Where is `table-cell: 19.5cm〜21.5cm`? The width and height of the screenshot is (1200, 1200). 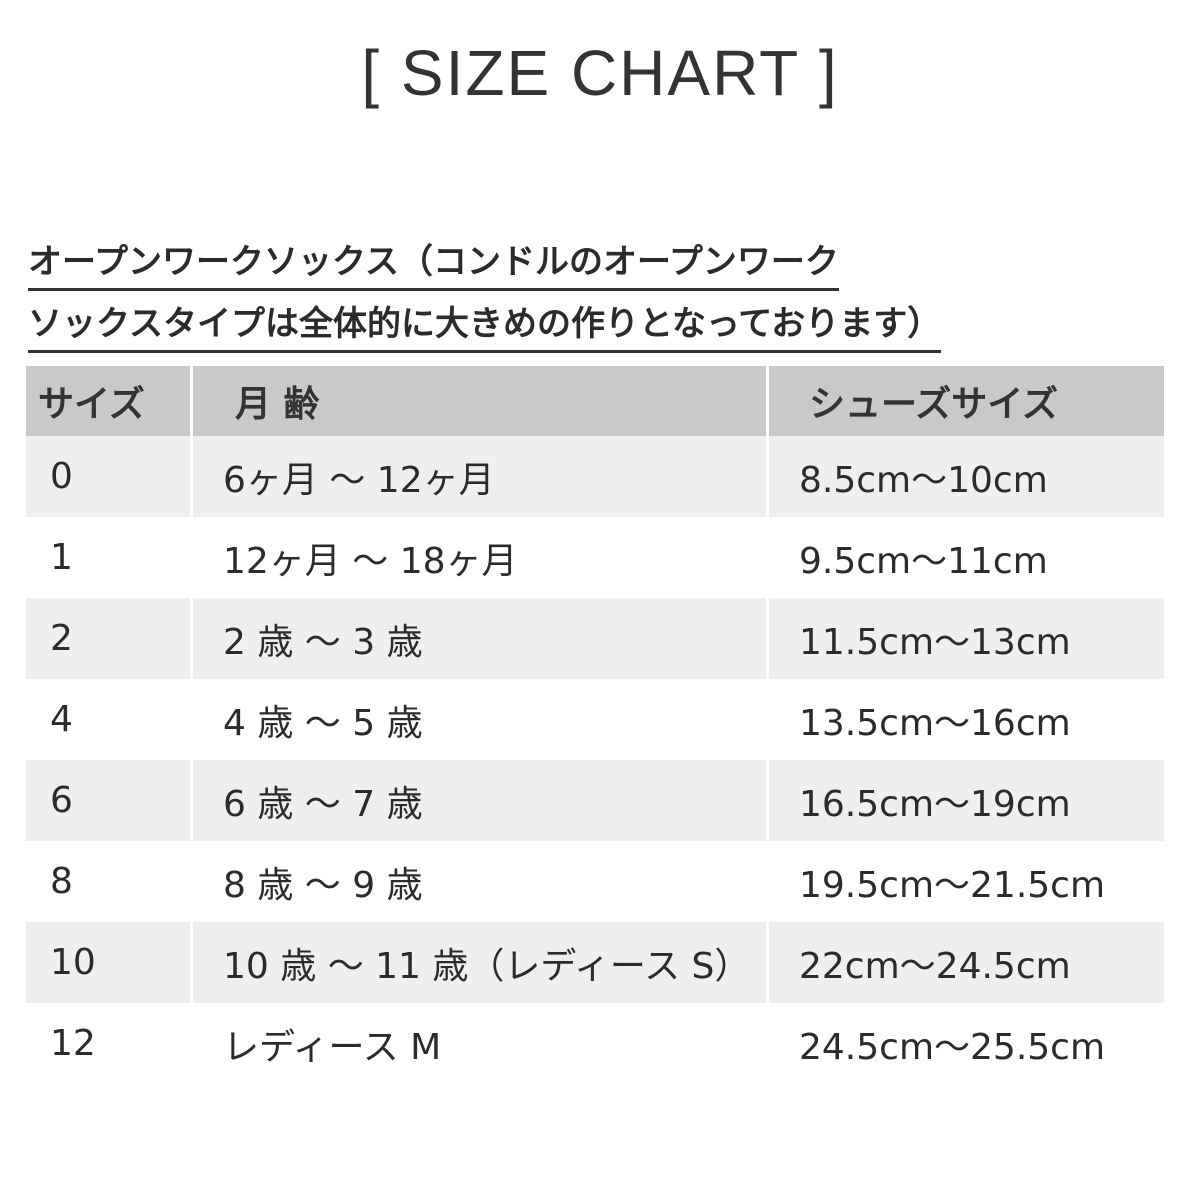 table-cell: 19.5cm〜21.5cm is located at coordinates (965, 881).